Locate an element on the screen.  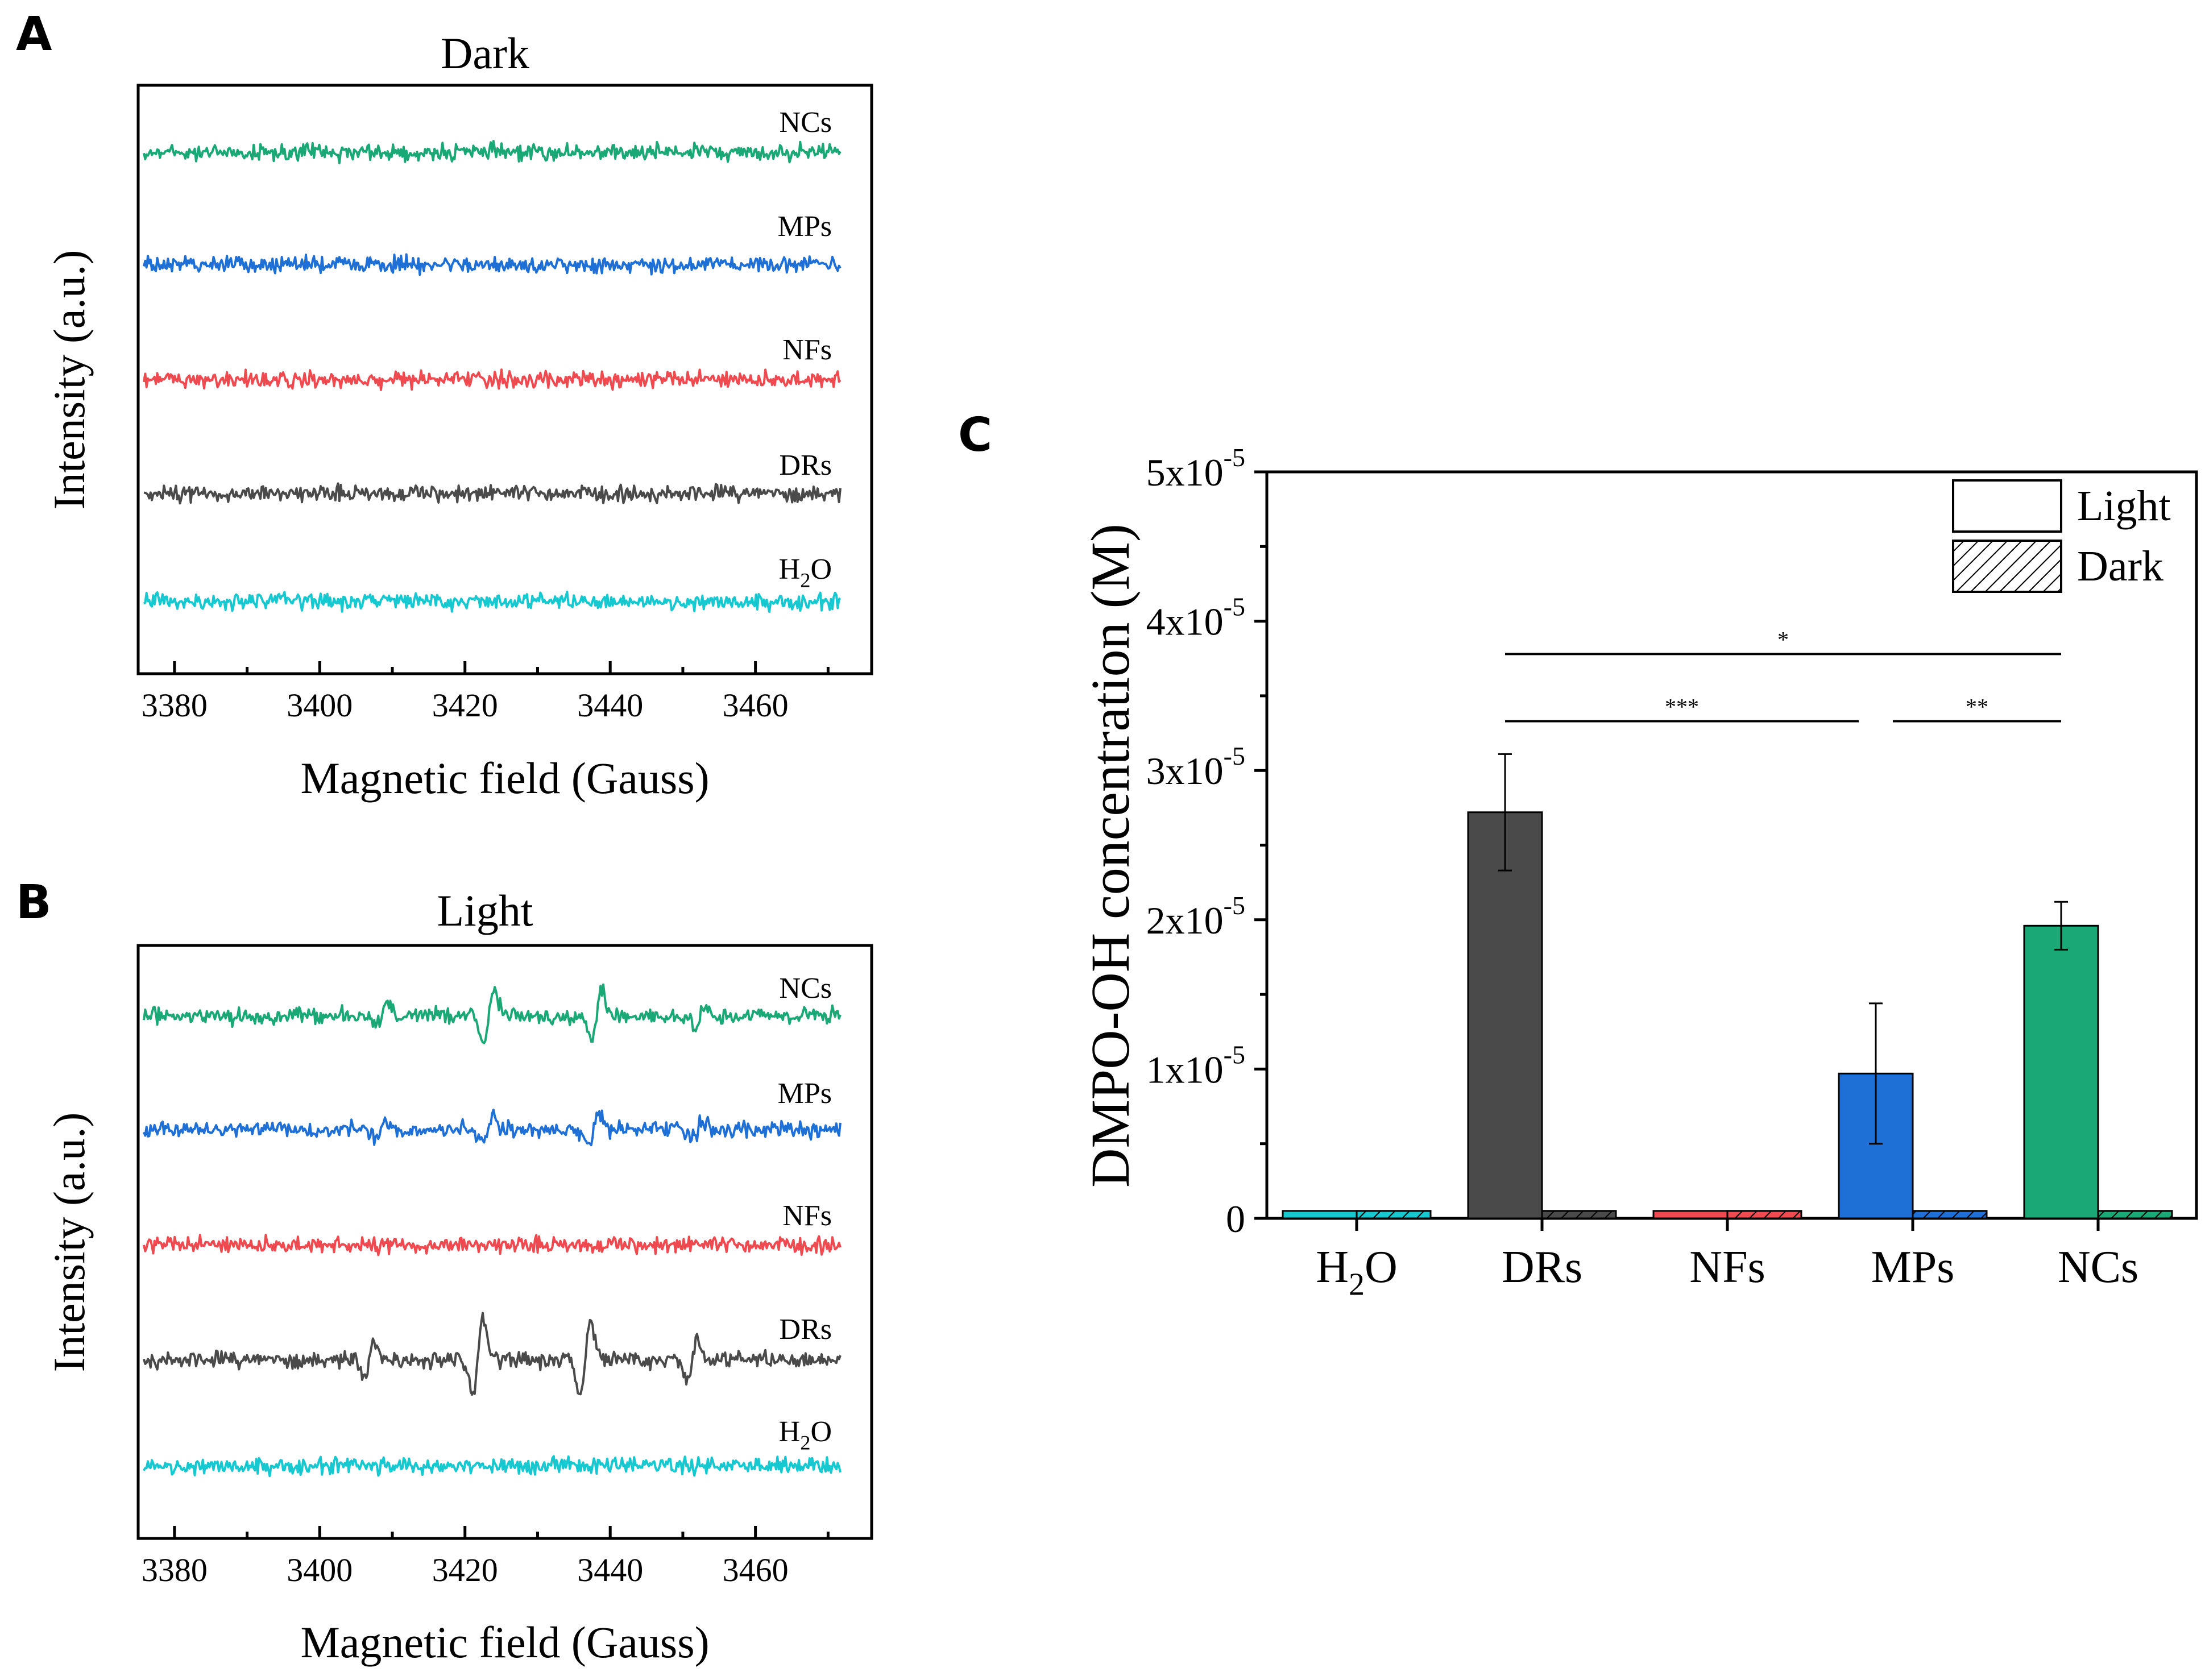
panel-a-title: Dark is located at coordinates (485, 53).